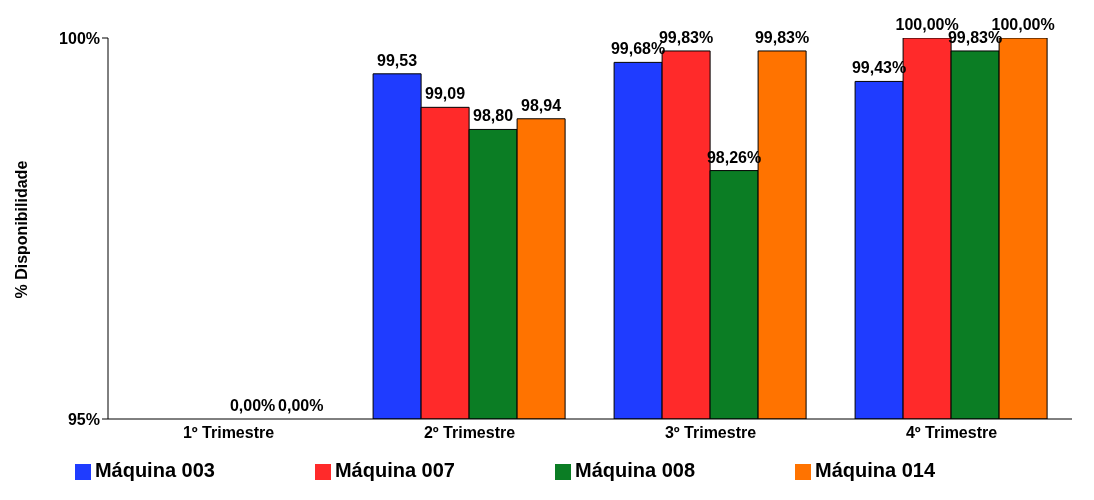 This screenshot has height=500, width=1094. What do you see at coordinates (635, 470) in the screenshot?
I see `legend-label: Máquina 008` at bounding box center [635, 470].